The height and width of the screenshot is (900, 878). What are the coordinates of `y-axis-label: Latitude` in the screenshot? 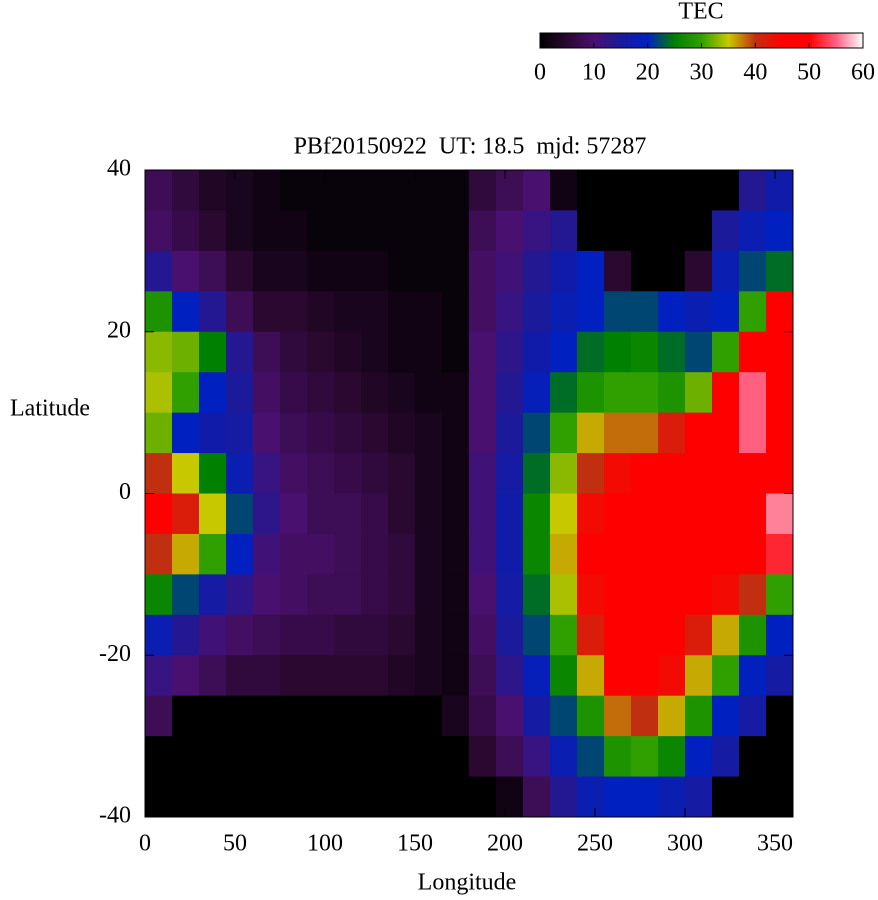 It's located at (50, 409).